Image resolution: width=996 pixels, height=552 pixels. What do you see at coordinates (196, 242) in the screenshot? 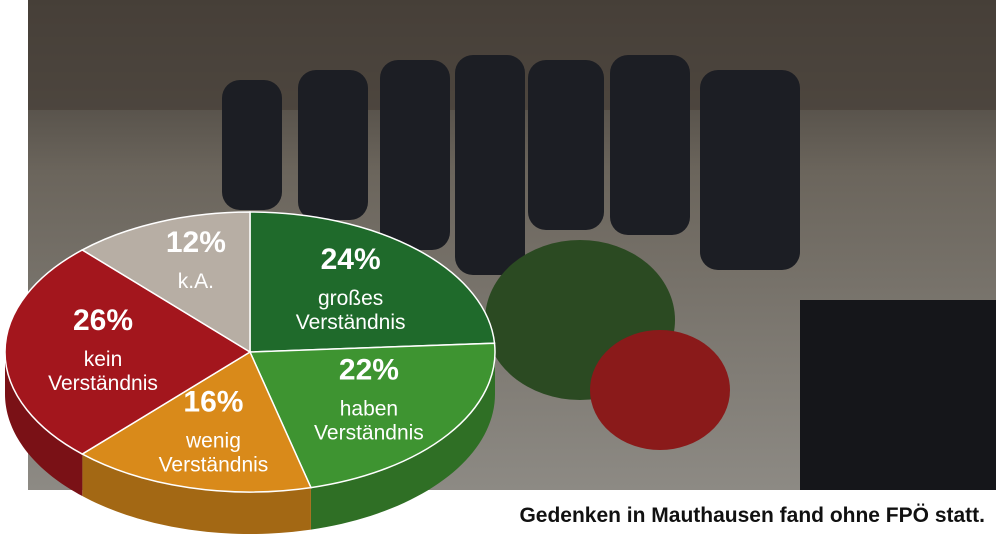
I see `value-label: 12%` at bounding box center [196, 242].